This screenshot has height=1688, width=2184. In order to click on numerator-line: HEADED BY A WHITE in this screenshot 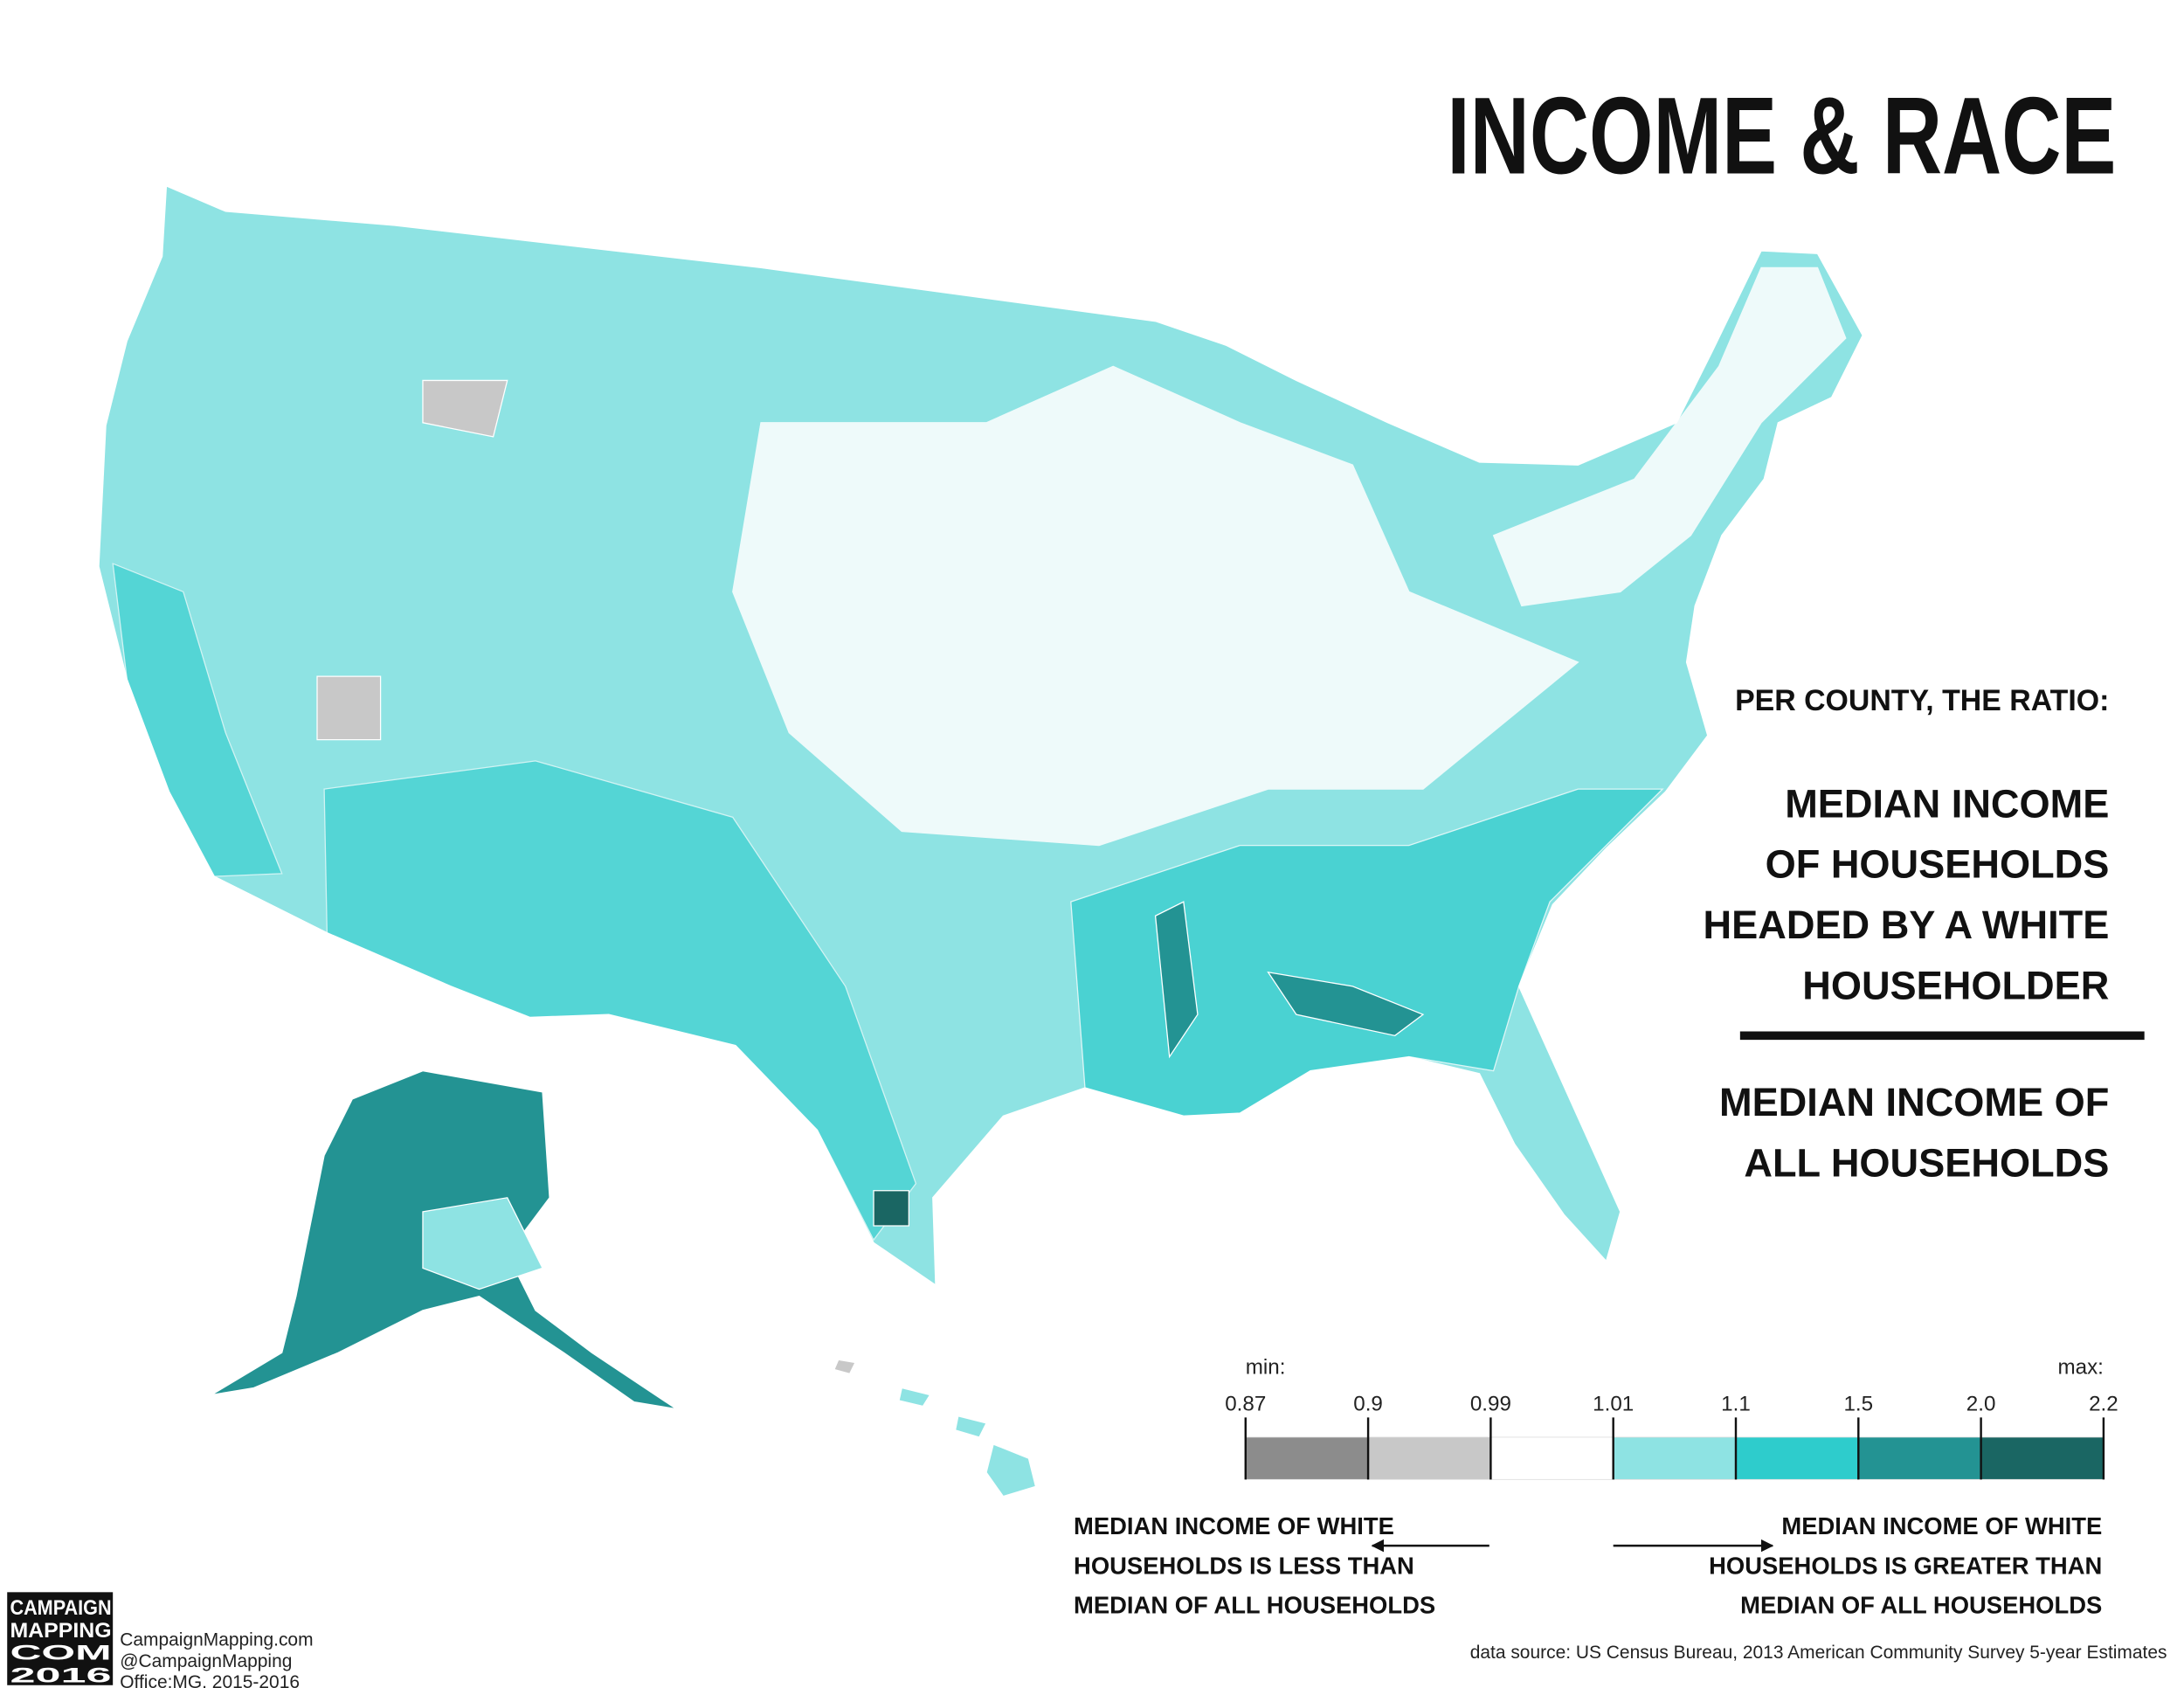, I will do `click(1907, 925)`.